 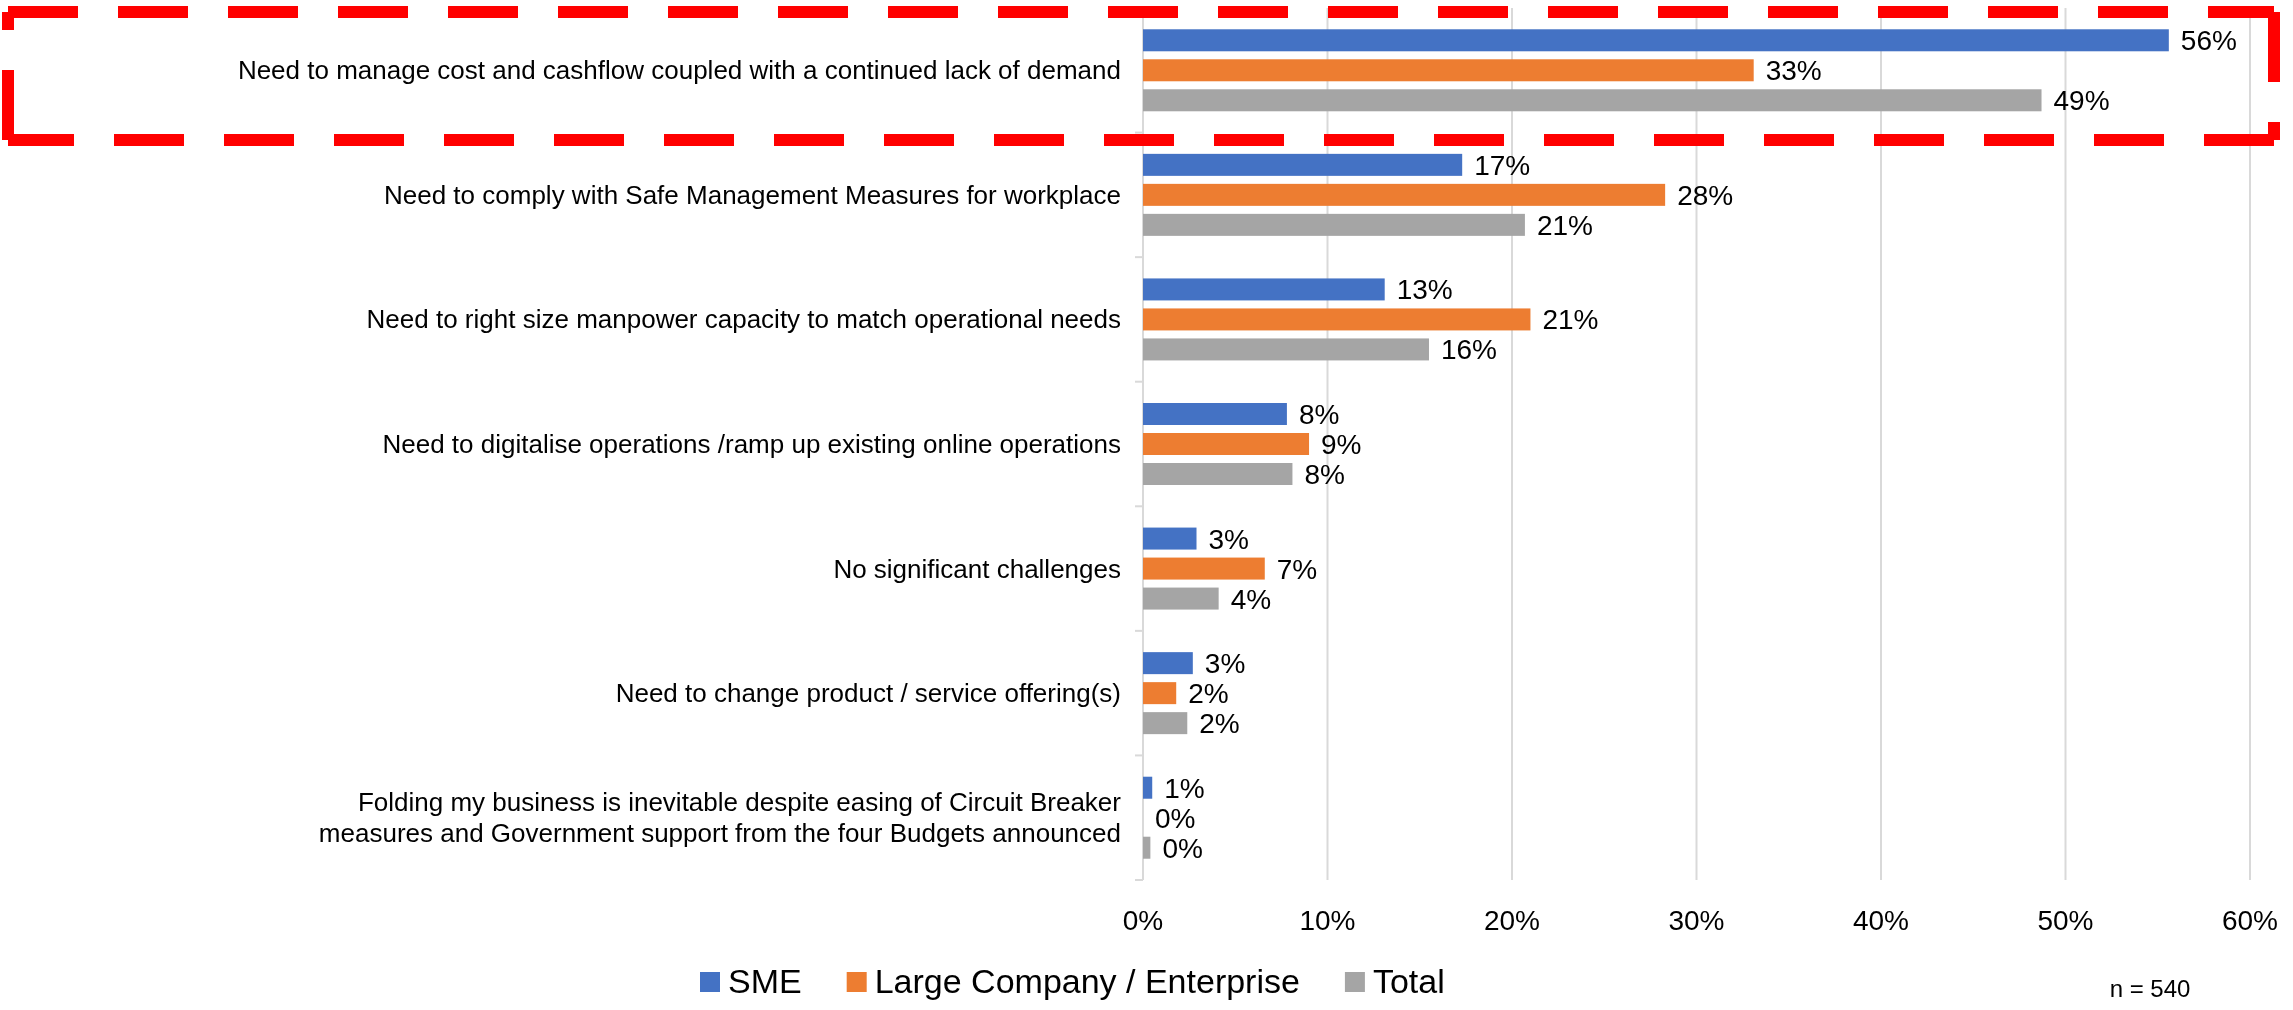 I want to click on legend-label: SME, so click(x=765, y=981).